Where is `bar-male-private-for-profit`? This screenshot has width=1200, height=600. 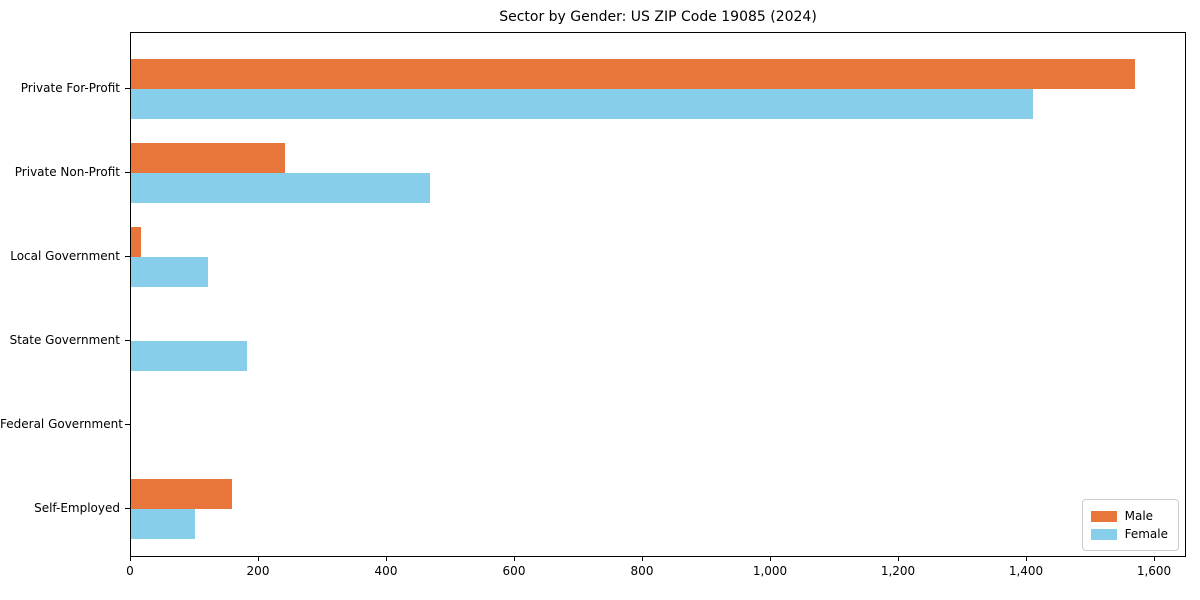
bar-male-private-for-profit is located at coordinates (633, 74).